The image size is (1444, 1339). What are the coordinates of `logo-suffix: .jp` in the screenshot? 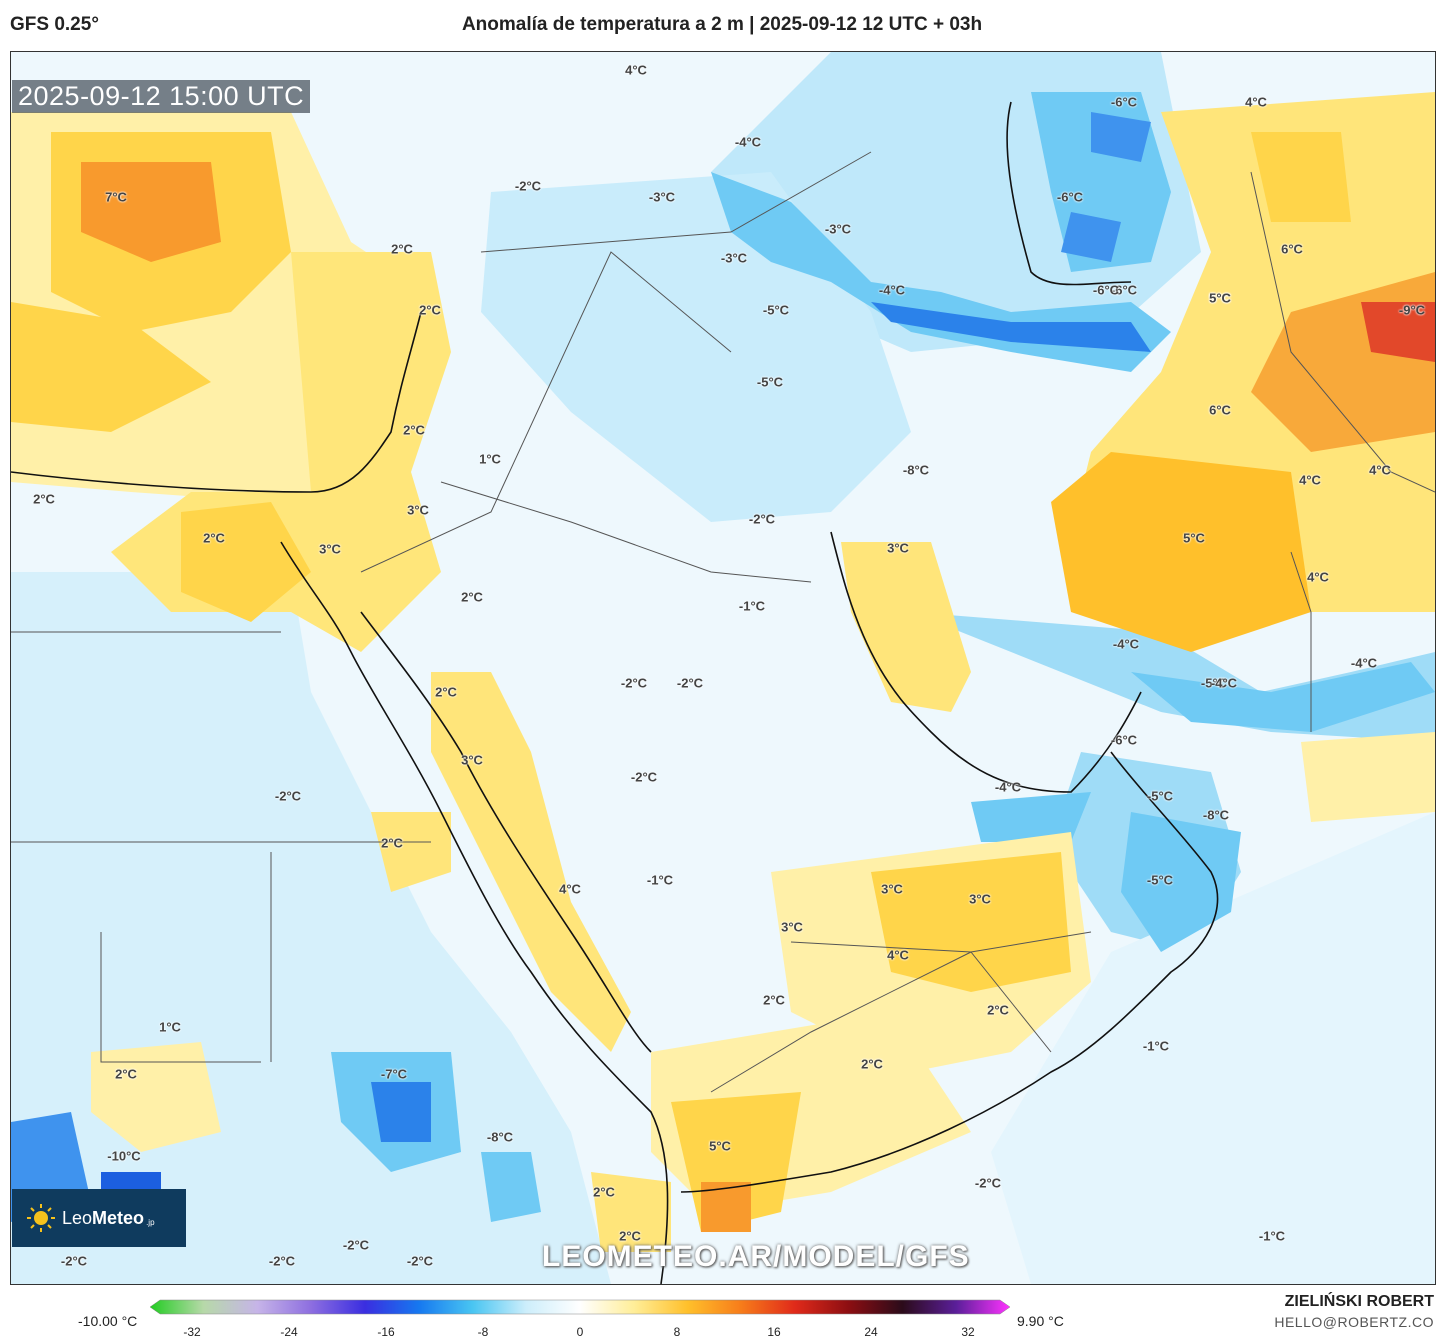 It's located at (150, 1222).